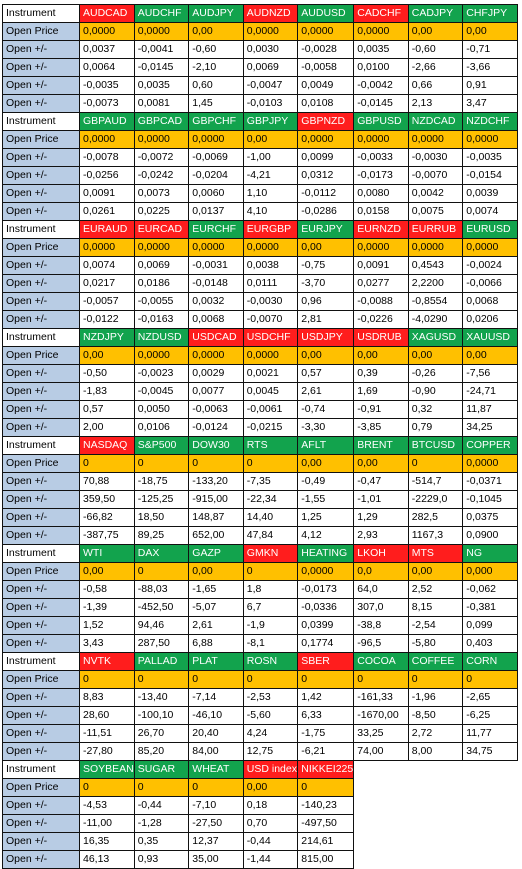  What do you see at coordinates (216, 535) in the screenshot?
I see `open-delta-cell: 652,00` at bounding box center [216, 535].